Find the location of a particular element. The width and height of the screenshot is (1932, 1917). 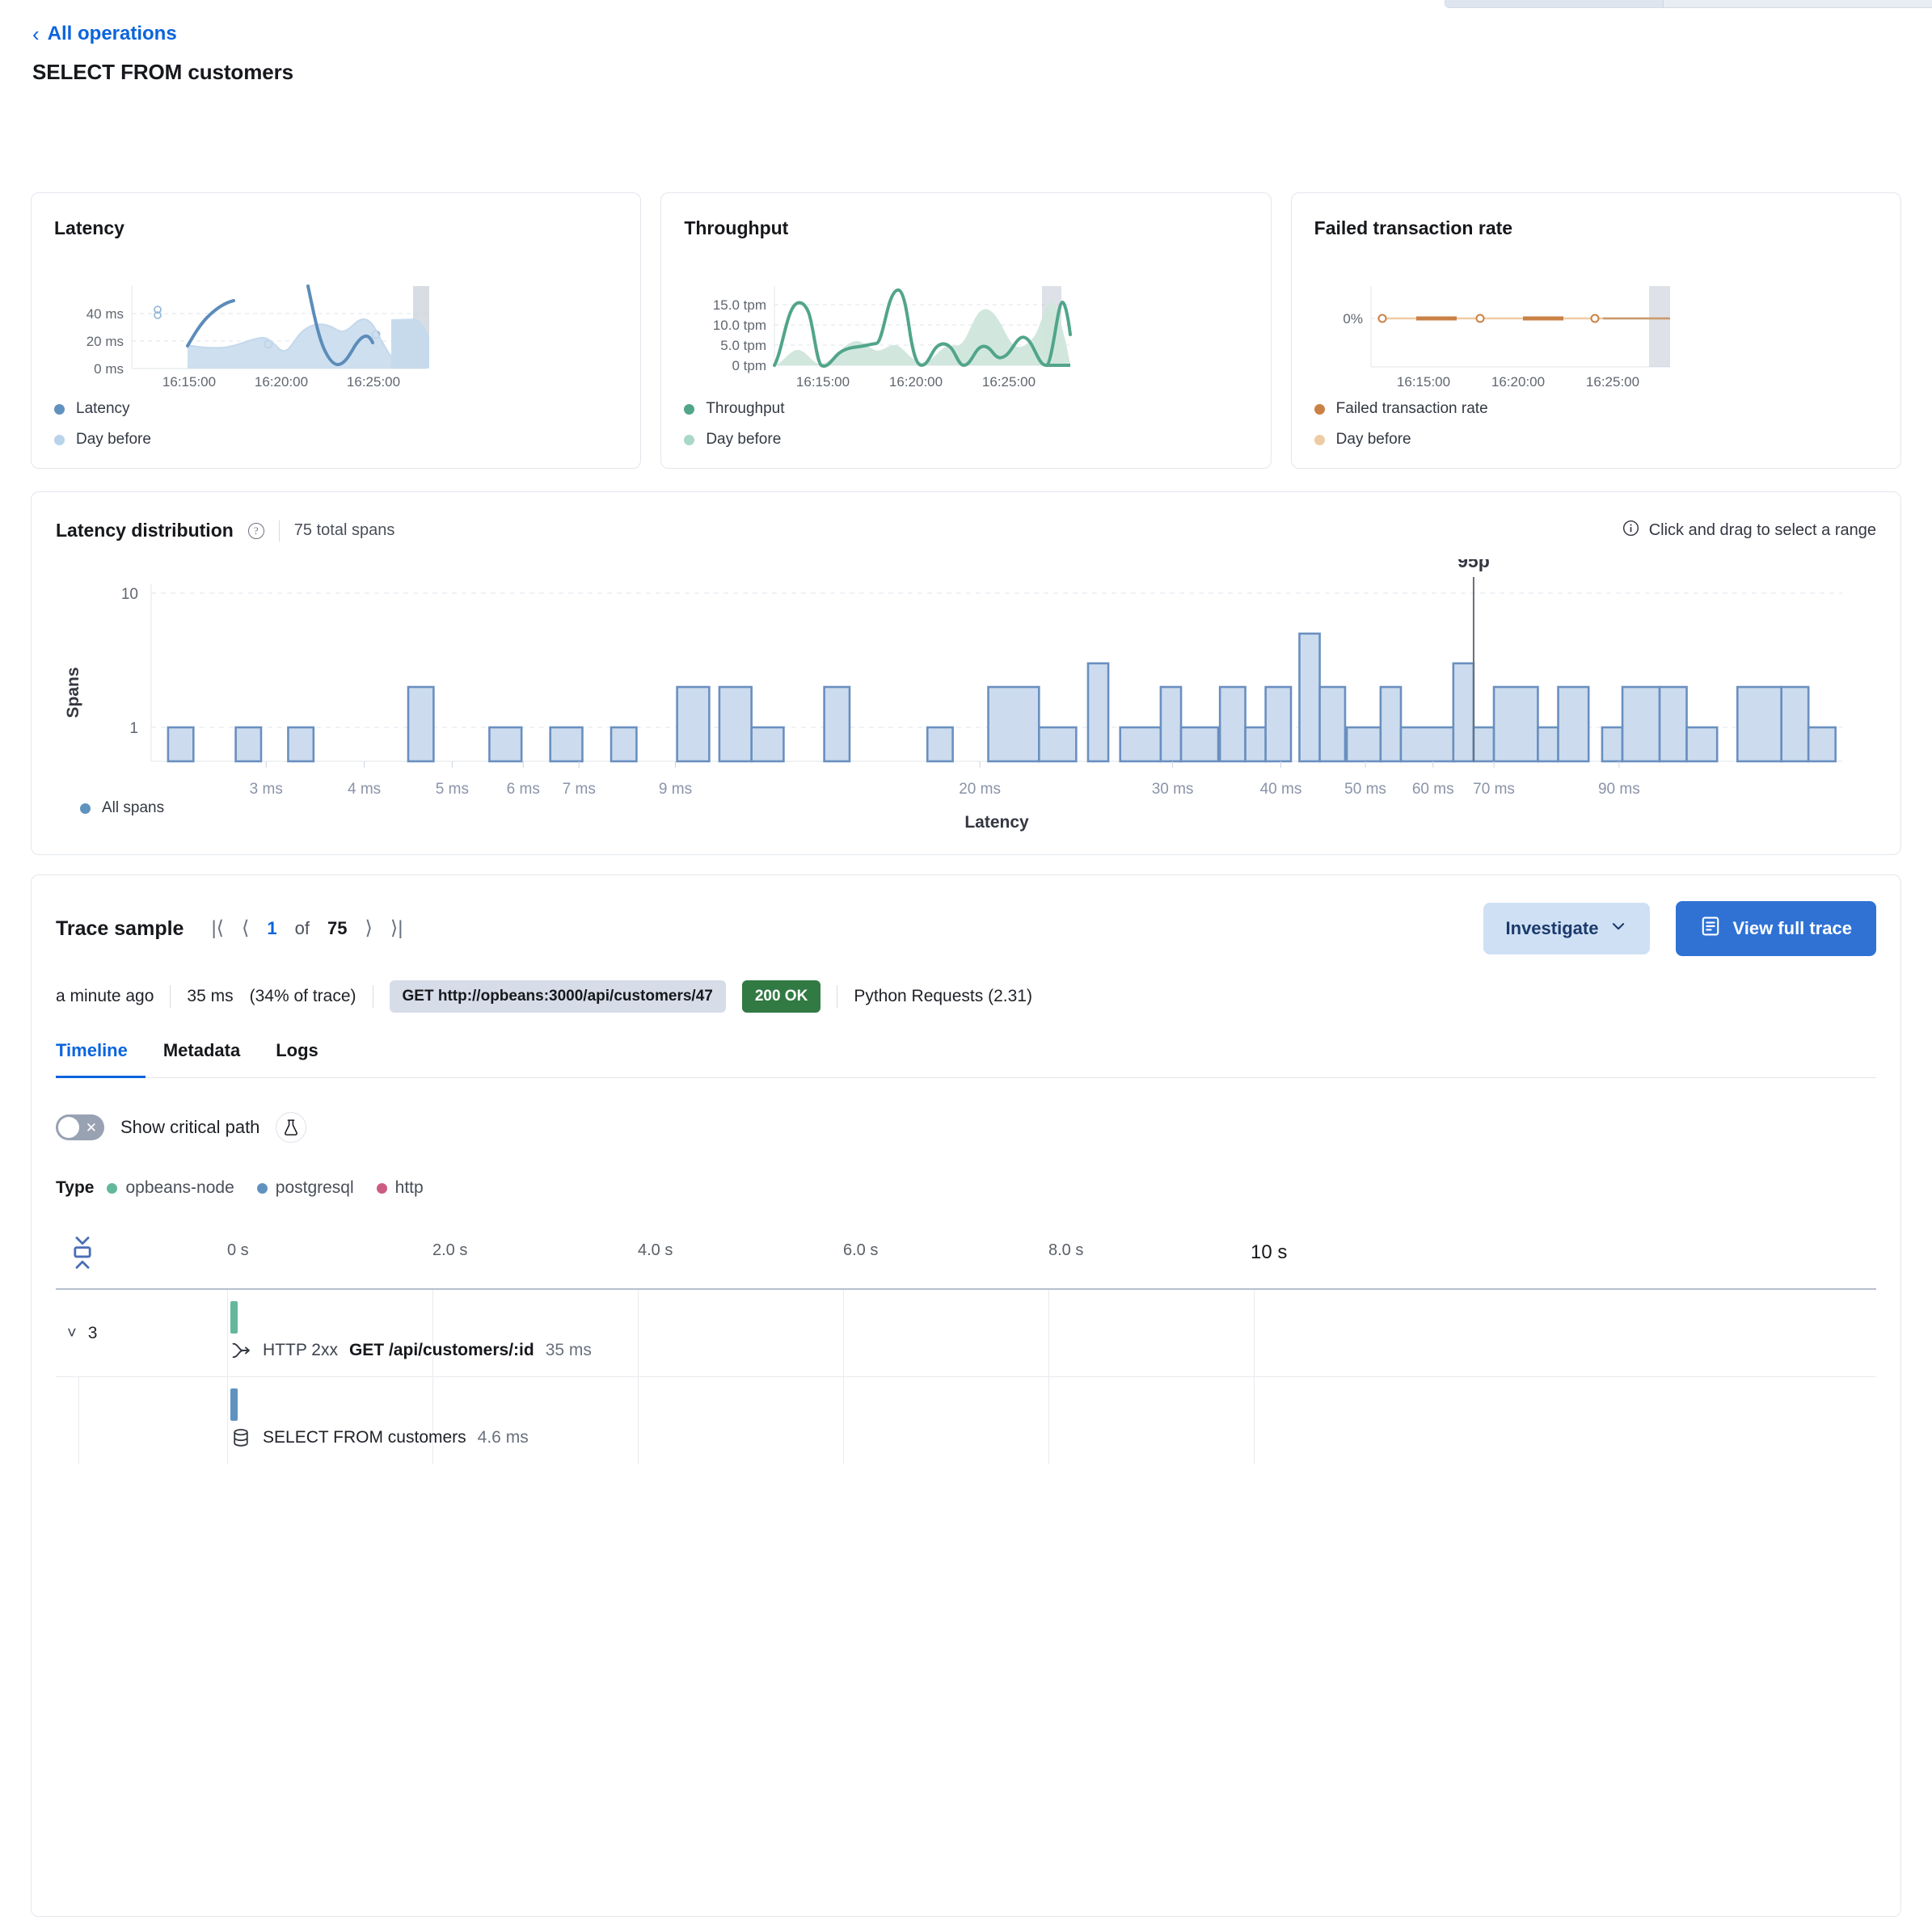

trace-fork-icon is located at coordinates (240, 1350).